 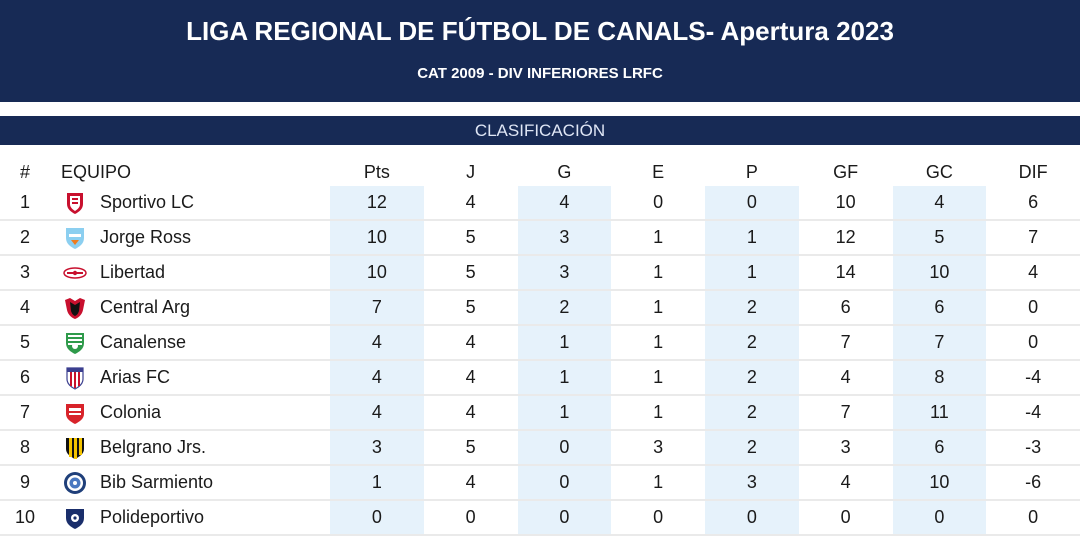 I want to click on team-name: Bib Sarmiento, so click(x=157, y=482).